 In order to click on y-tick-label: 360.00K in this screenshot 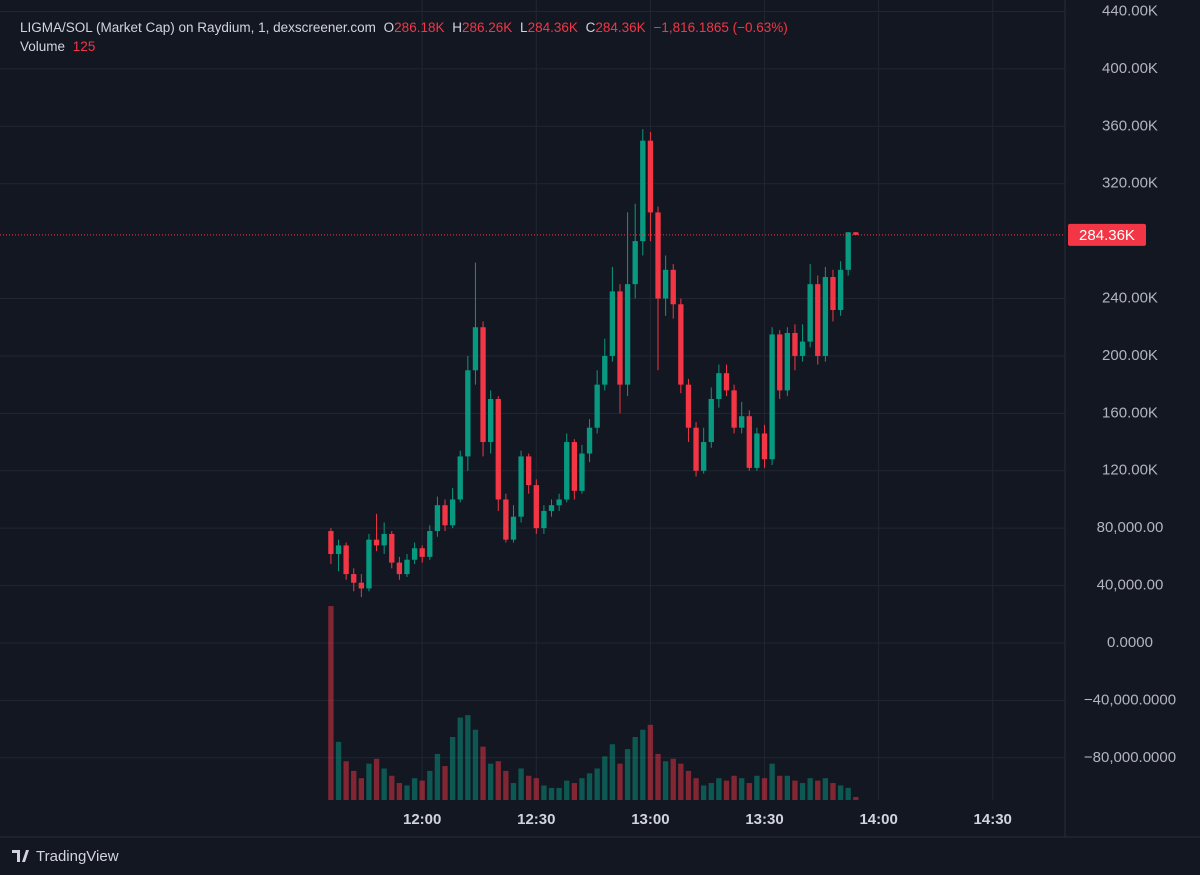, I will do `click(1130, 125)`.